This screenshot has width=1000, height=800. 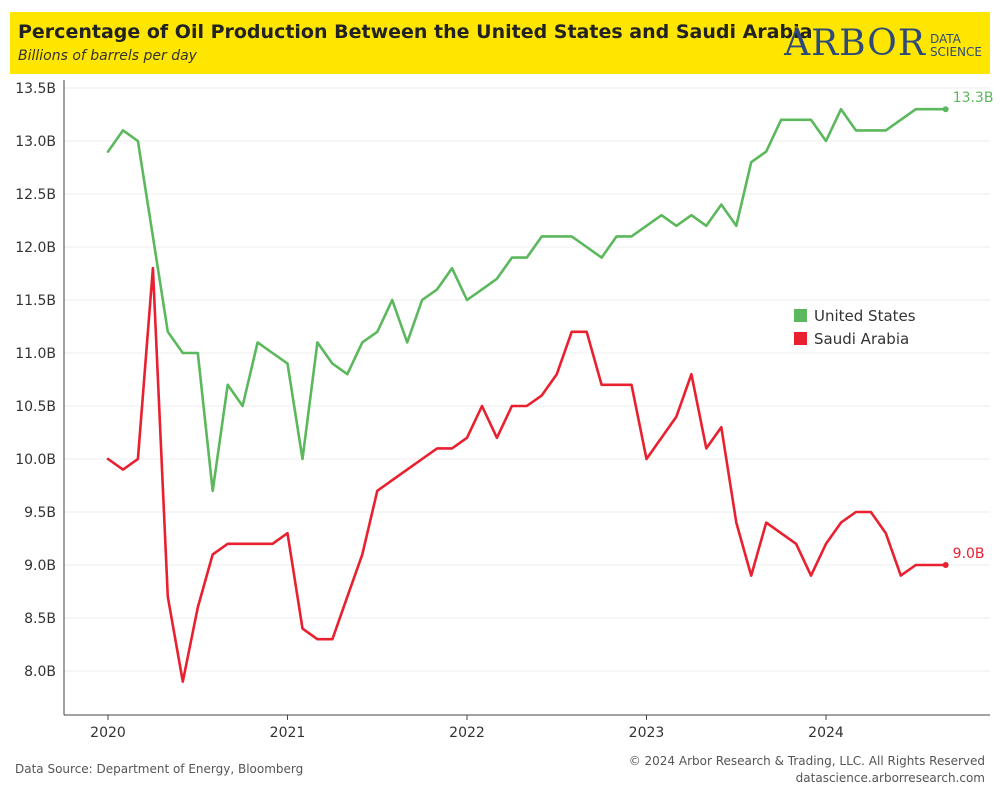 I want to click on logo-wordmark: ARBOR, so click(x=855, y=43).